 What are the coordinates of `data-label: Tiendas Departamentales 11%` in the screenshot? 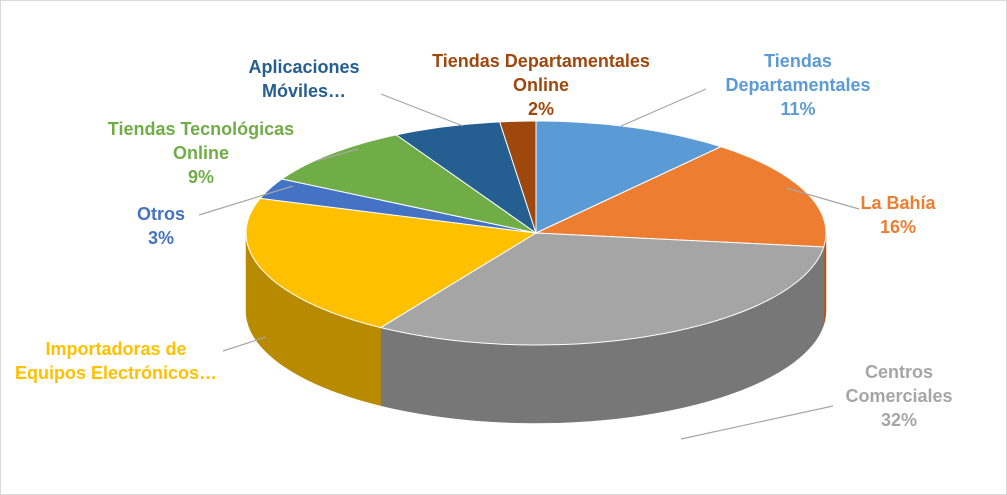 It's located at (798, 85).